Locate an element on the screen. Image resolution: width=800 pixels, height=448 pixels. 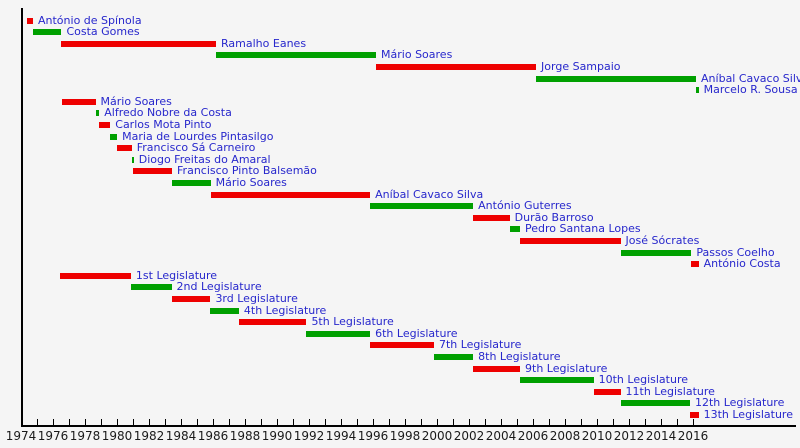
axis-year-label: 2004 is located at coordinates (501, 436).